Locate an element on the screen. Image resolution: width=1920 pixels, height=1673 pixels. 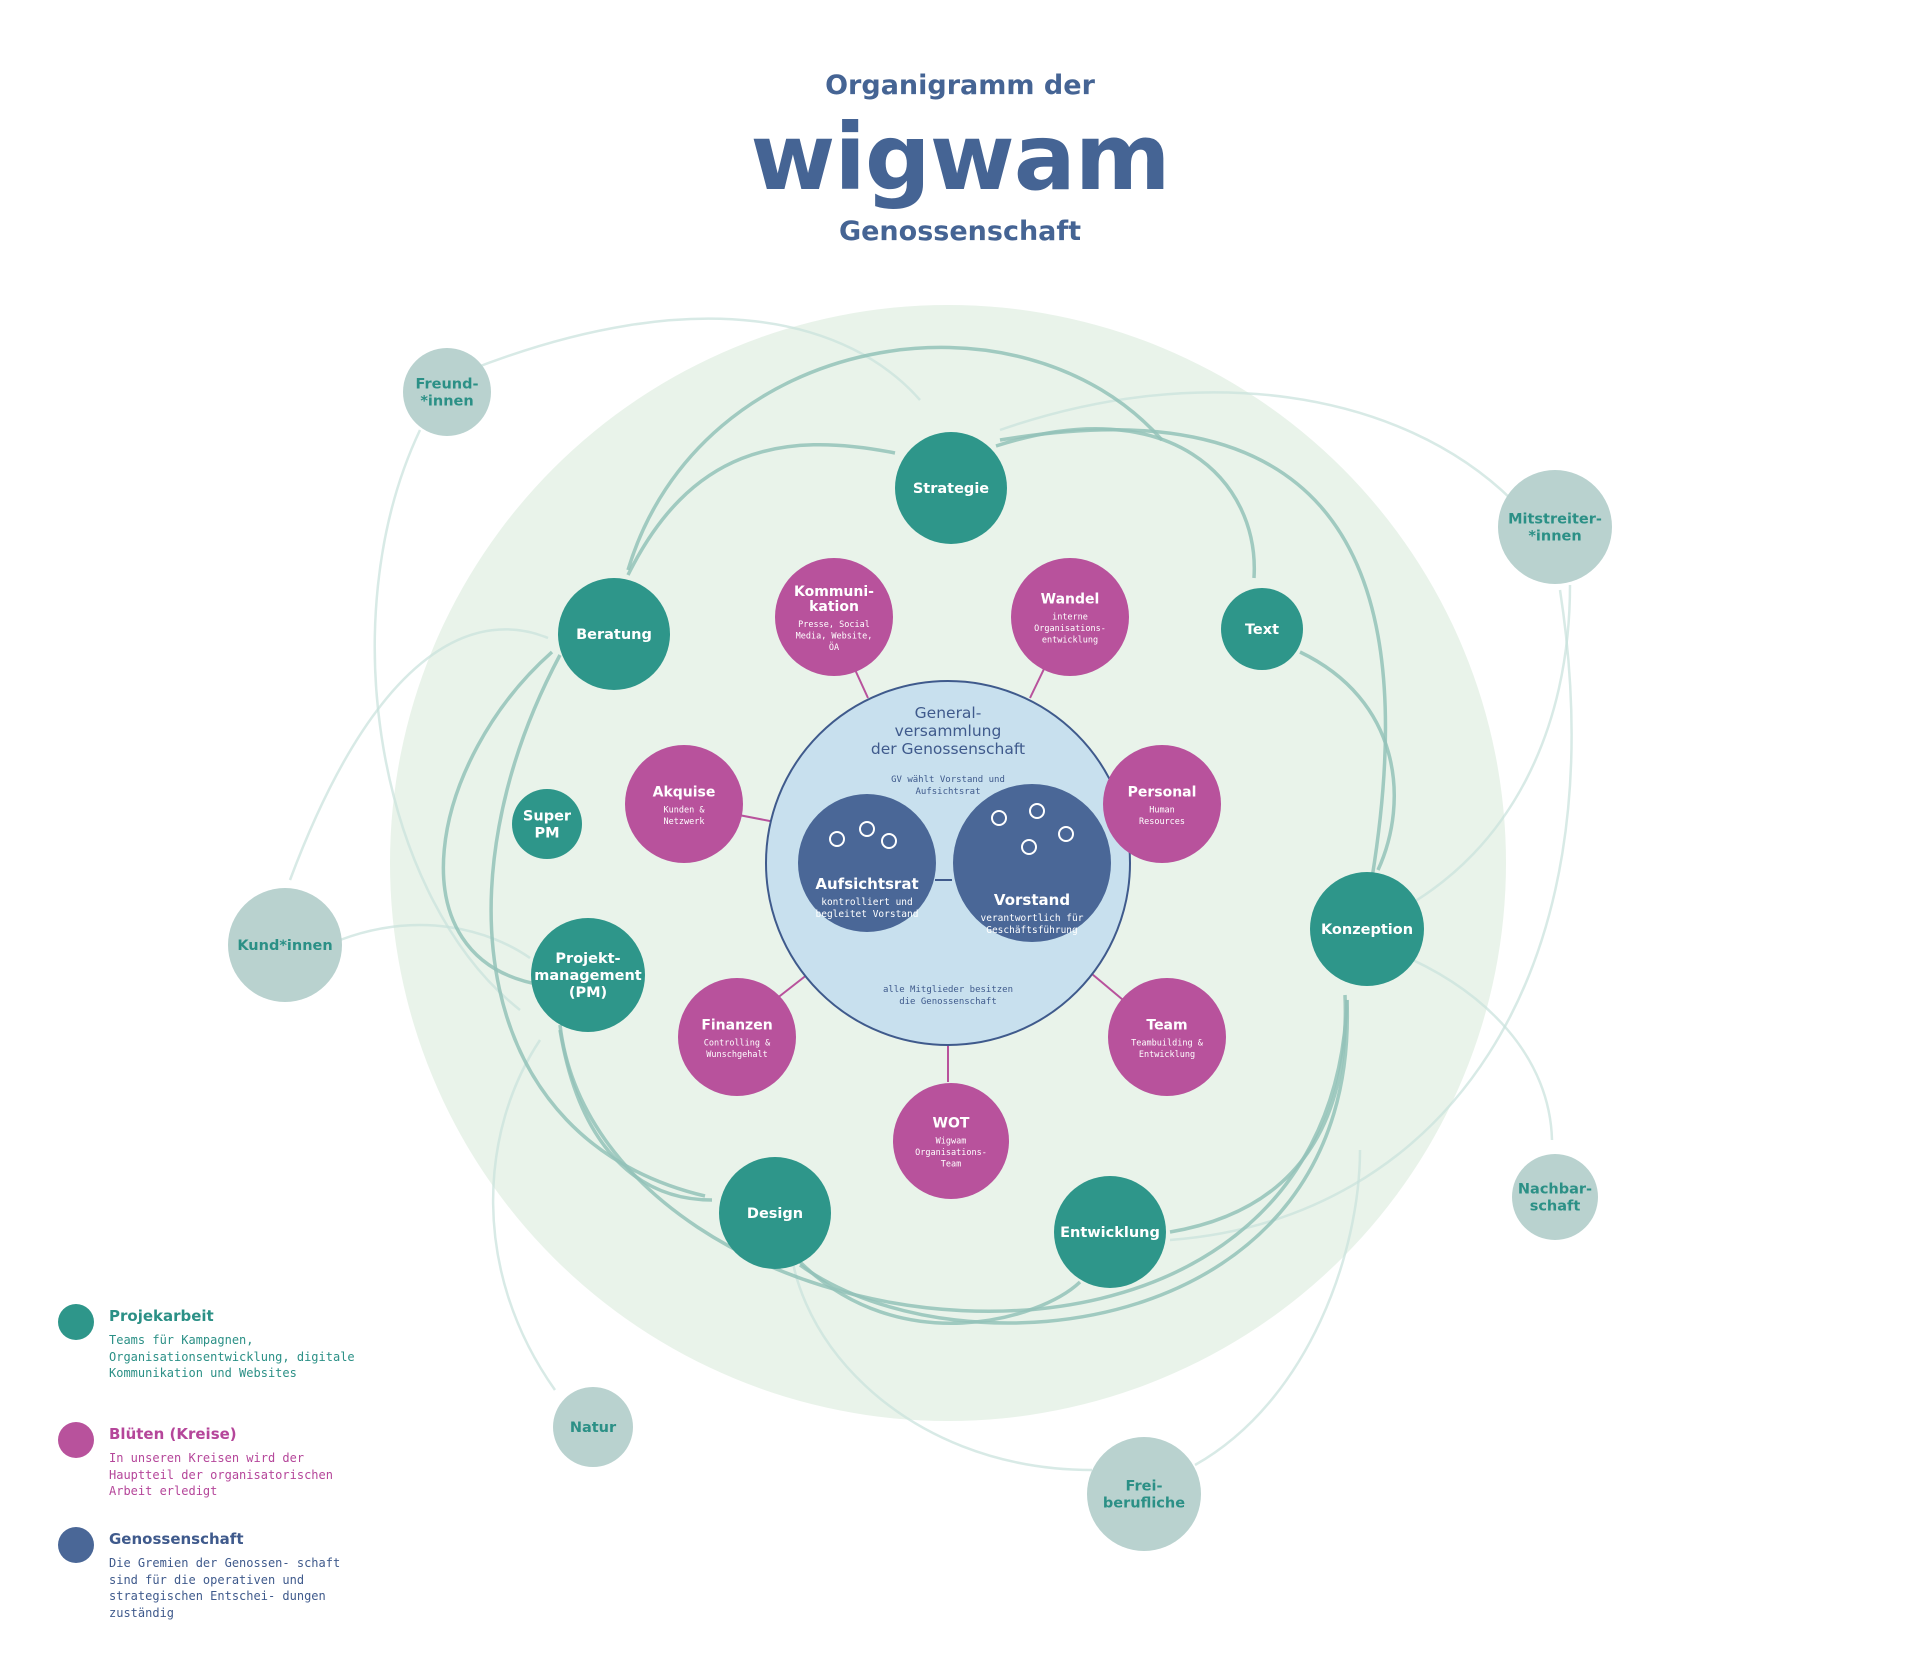
project-title: Text is located at coordinates (1262, 630).